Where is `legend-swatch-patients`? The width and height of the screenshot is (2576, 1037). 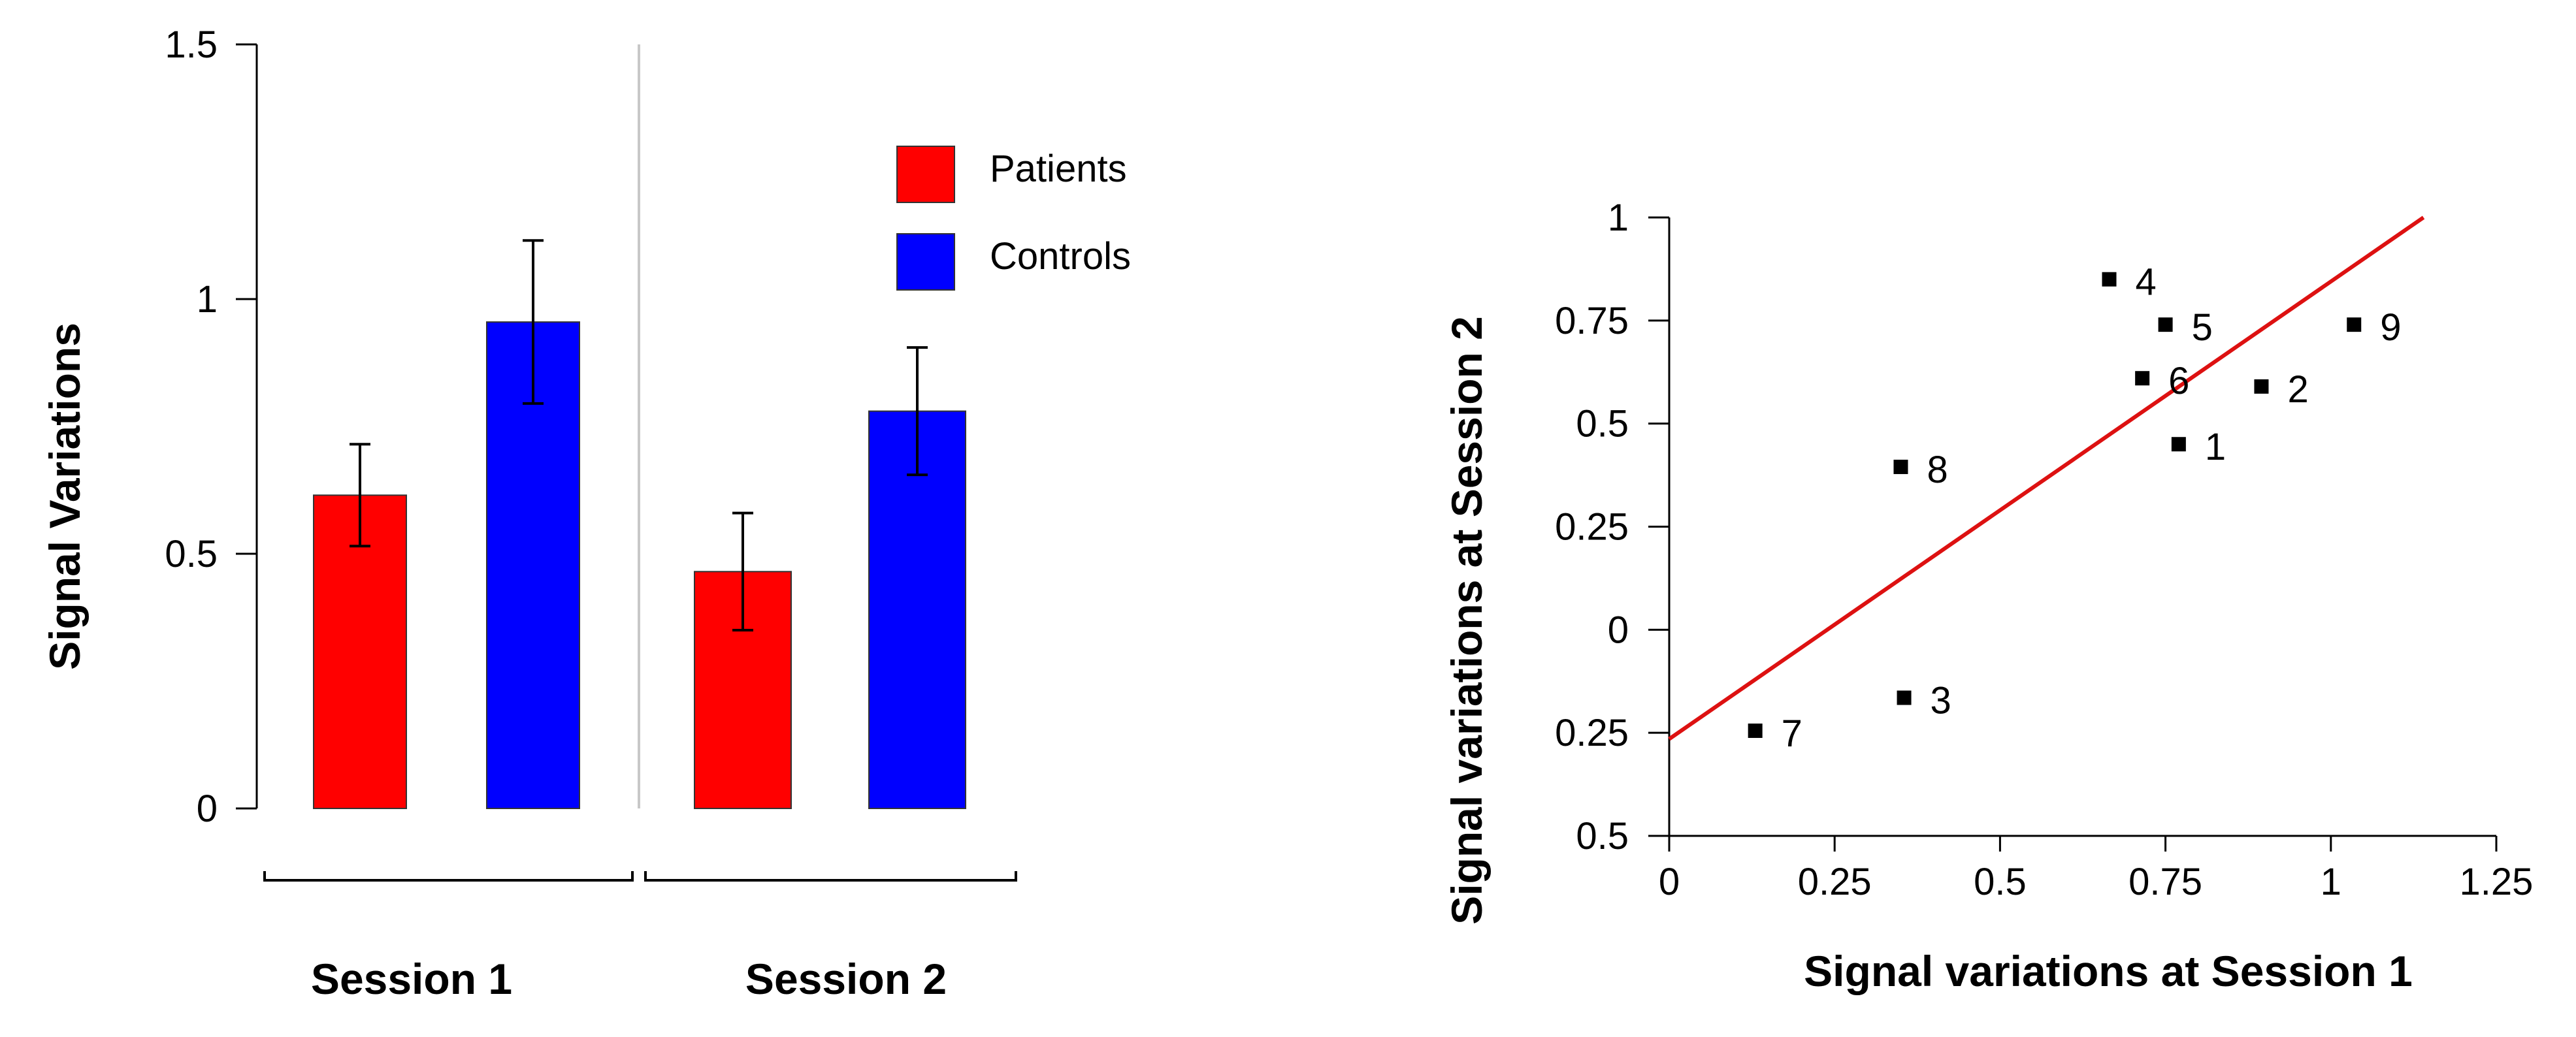 legend-swatch-patients is located at coordinates (925, 174).